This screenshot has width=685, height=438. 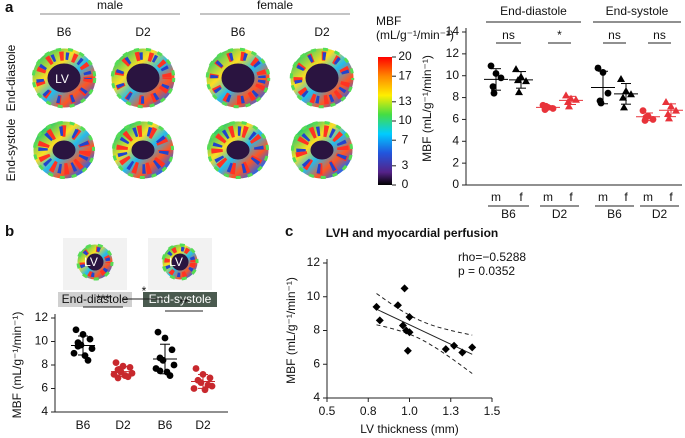 What do you see at coordinates (314, 262) in the screenshot?
I see `y-tick-label: 12` at bounding box center [314, 262].